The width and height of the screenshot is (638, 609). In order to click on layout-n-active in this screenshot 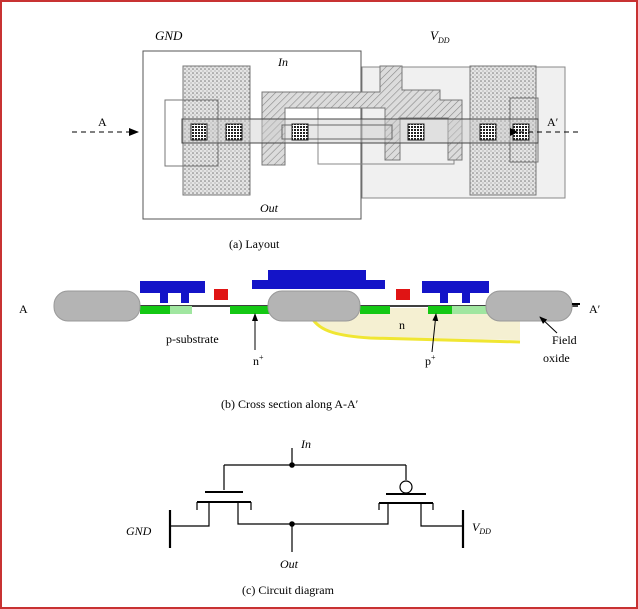, I will do `click(191, 133)`.